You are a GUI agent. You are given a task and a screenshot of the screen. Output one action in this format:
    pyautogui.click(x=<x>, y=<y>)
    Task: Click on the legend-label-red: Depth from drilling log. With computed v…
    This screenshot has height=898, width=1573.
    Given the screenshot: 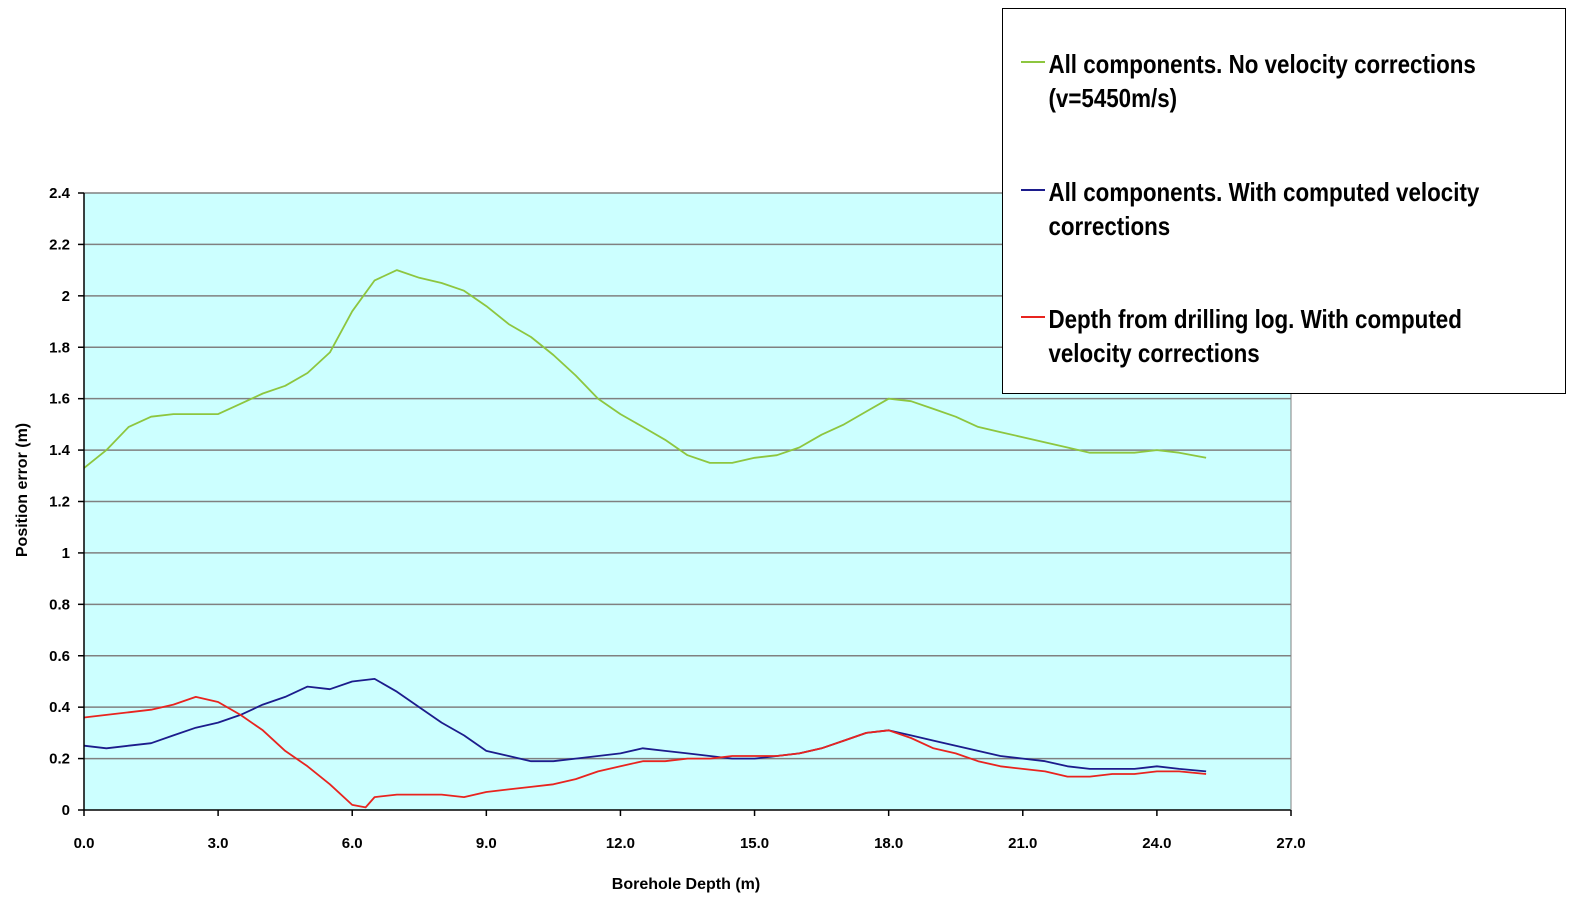 What is the action you would take?
    pyautogui.click(x=1262, y=336)
    